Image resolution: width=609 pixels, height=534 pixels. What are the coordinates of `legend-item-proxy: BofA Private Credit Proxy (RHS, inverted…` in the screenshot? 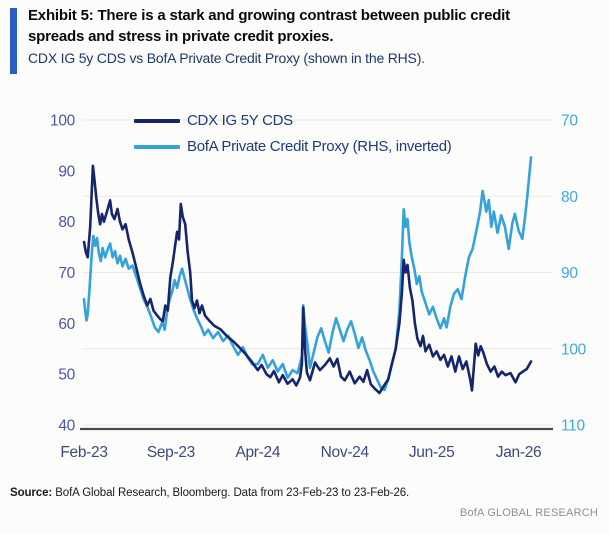 It's located at (293, 146).